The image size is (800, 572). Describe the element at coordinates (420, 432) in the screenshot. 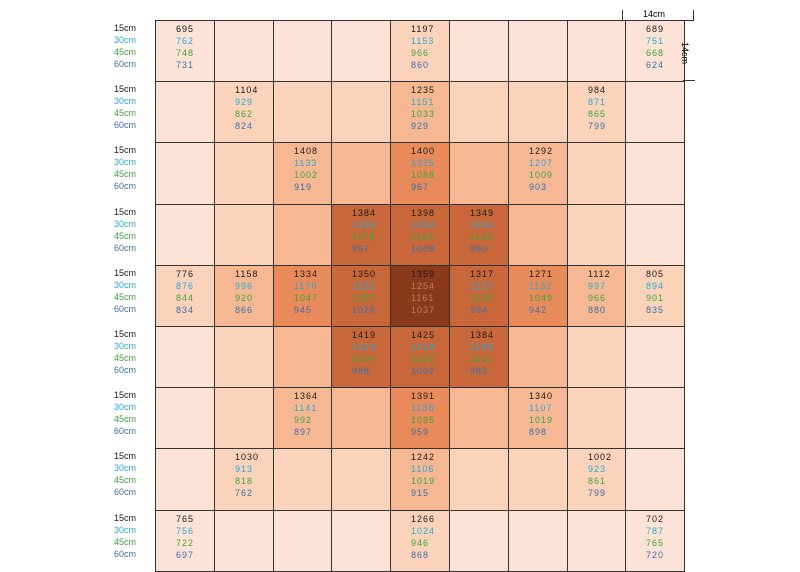

I see `depth-60cm-value: 959` at that location.